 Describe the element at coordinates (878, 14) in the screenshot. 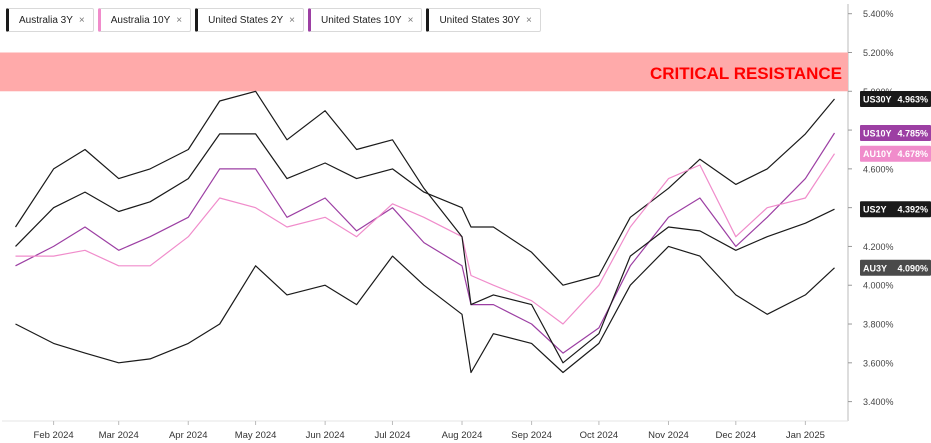

I see `y-tick-label: 5.400%` at that location.